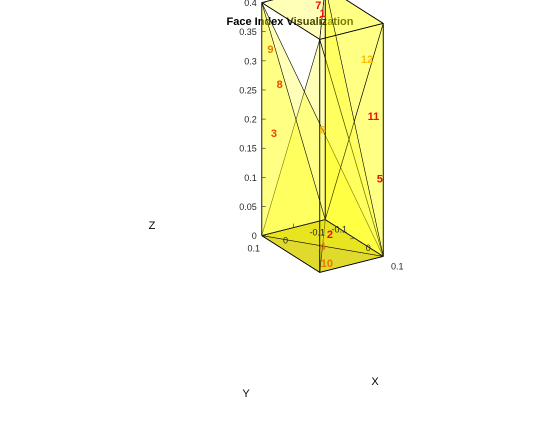 The width and height of the screenshot is (560, 425). What do you see at coordinates (248, 32) in the screenshot?
I see `z-tick-label: 0.35` at bounding box center [248, 32].